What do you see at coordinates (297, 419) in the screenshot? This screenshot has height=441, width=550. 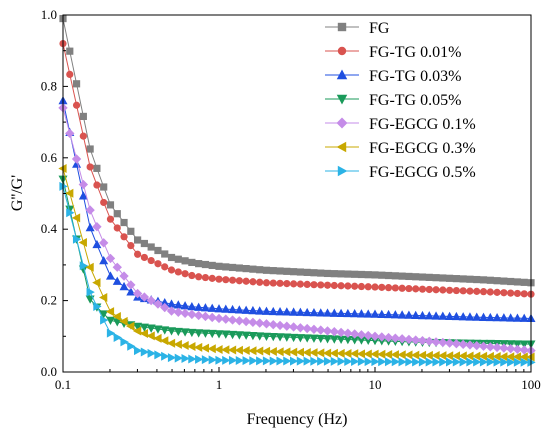 I see `x-axis-title: Frequency (Hz)` at bounding box center [297, 419].